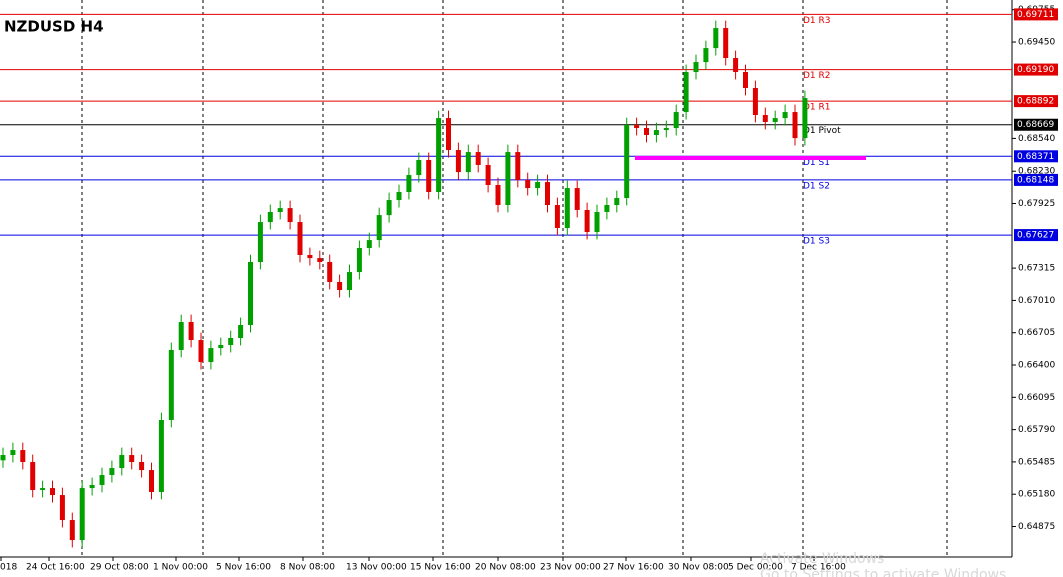 The image size is (1063, 577). Describe the element at coordinates (1036, 398) in the screenshot. I see `y-tick-label: 0.66095` at that location.